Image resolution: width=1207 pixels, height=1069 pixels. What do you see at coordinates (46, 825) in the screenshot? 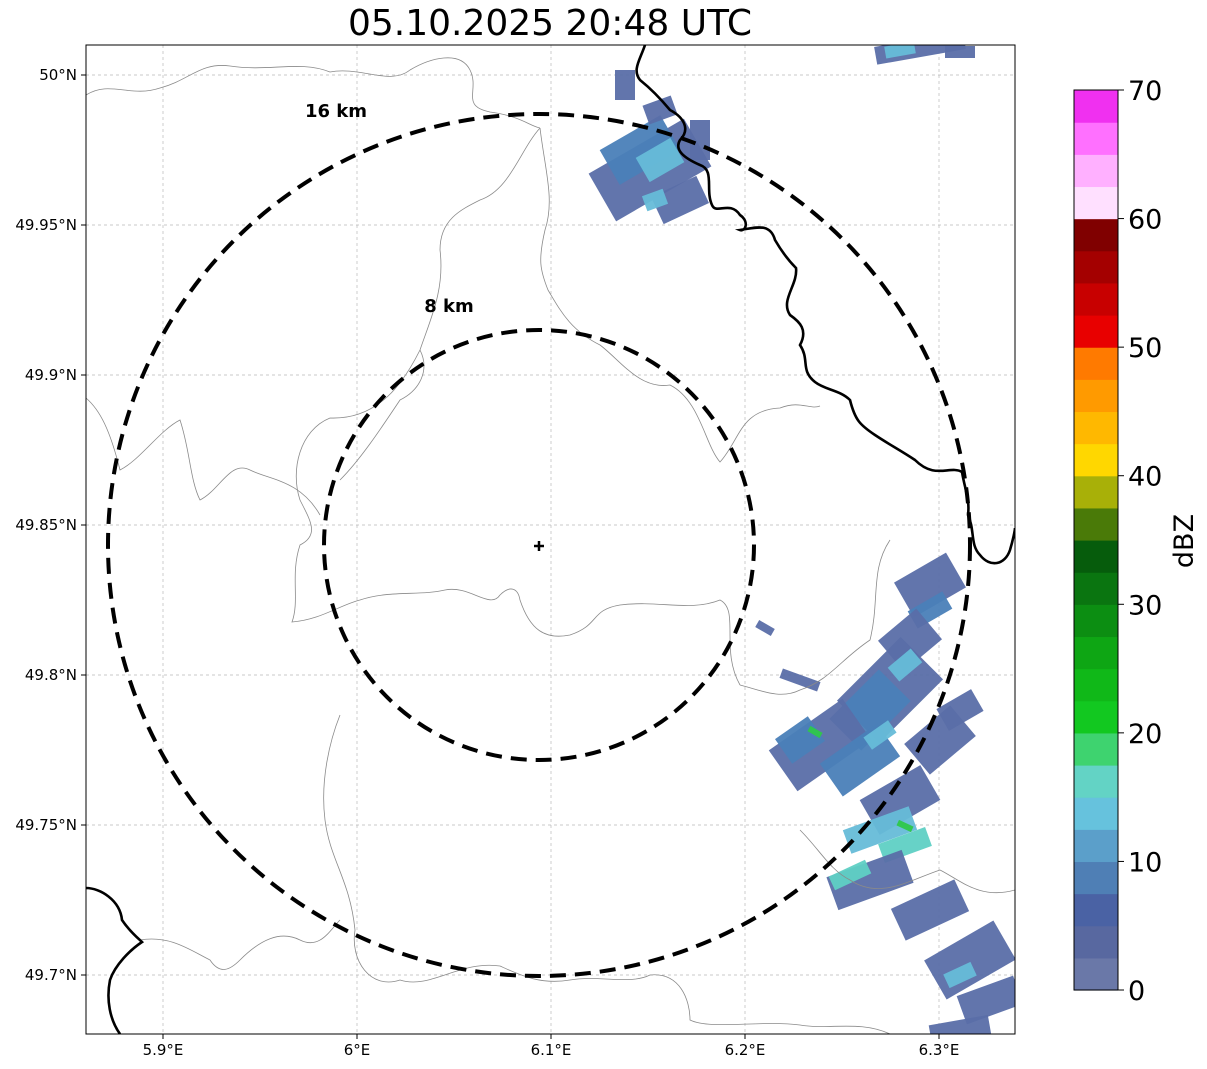
I see `lat-tick-label: 49.75°N` at bounding box center [46, 825].